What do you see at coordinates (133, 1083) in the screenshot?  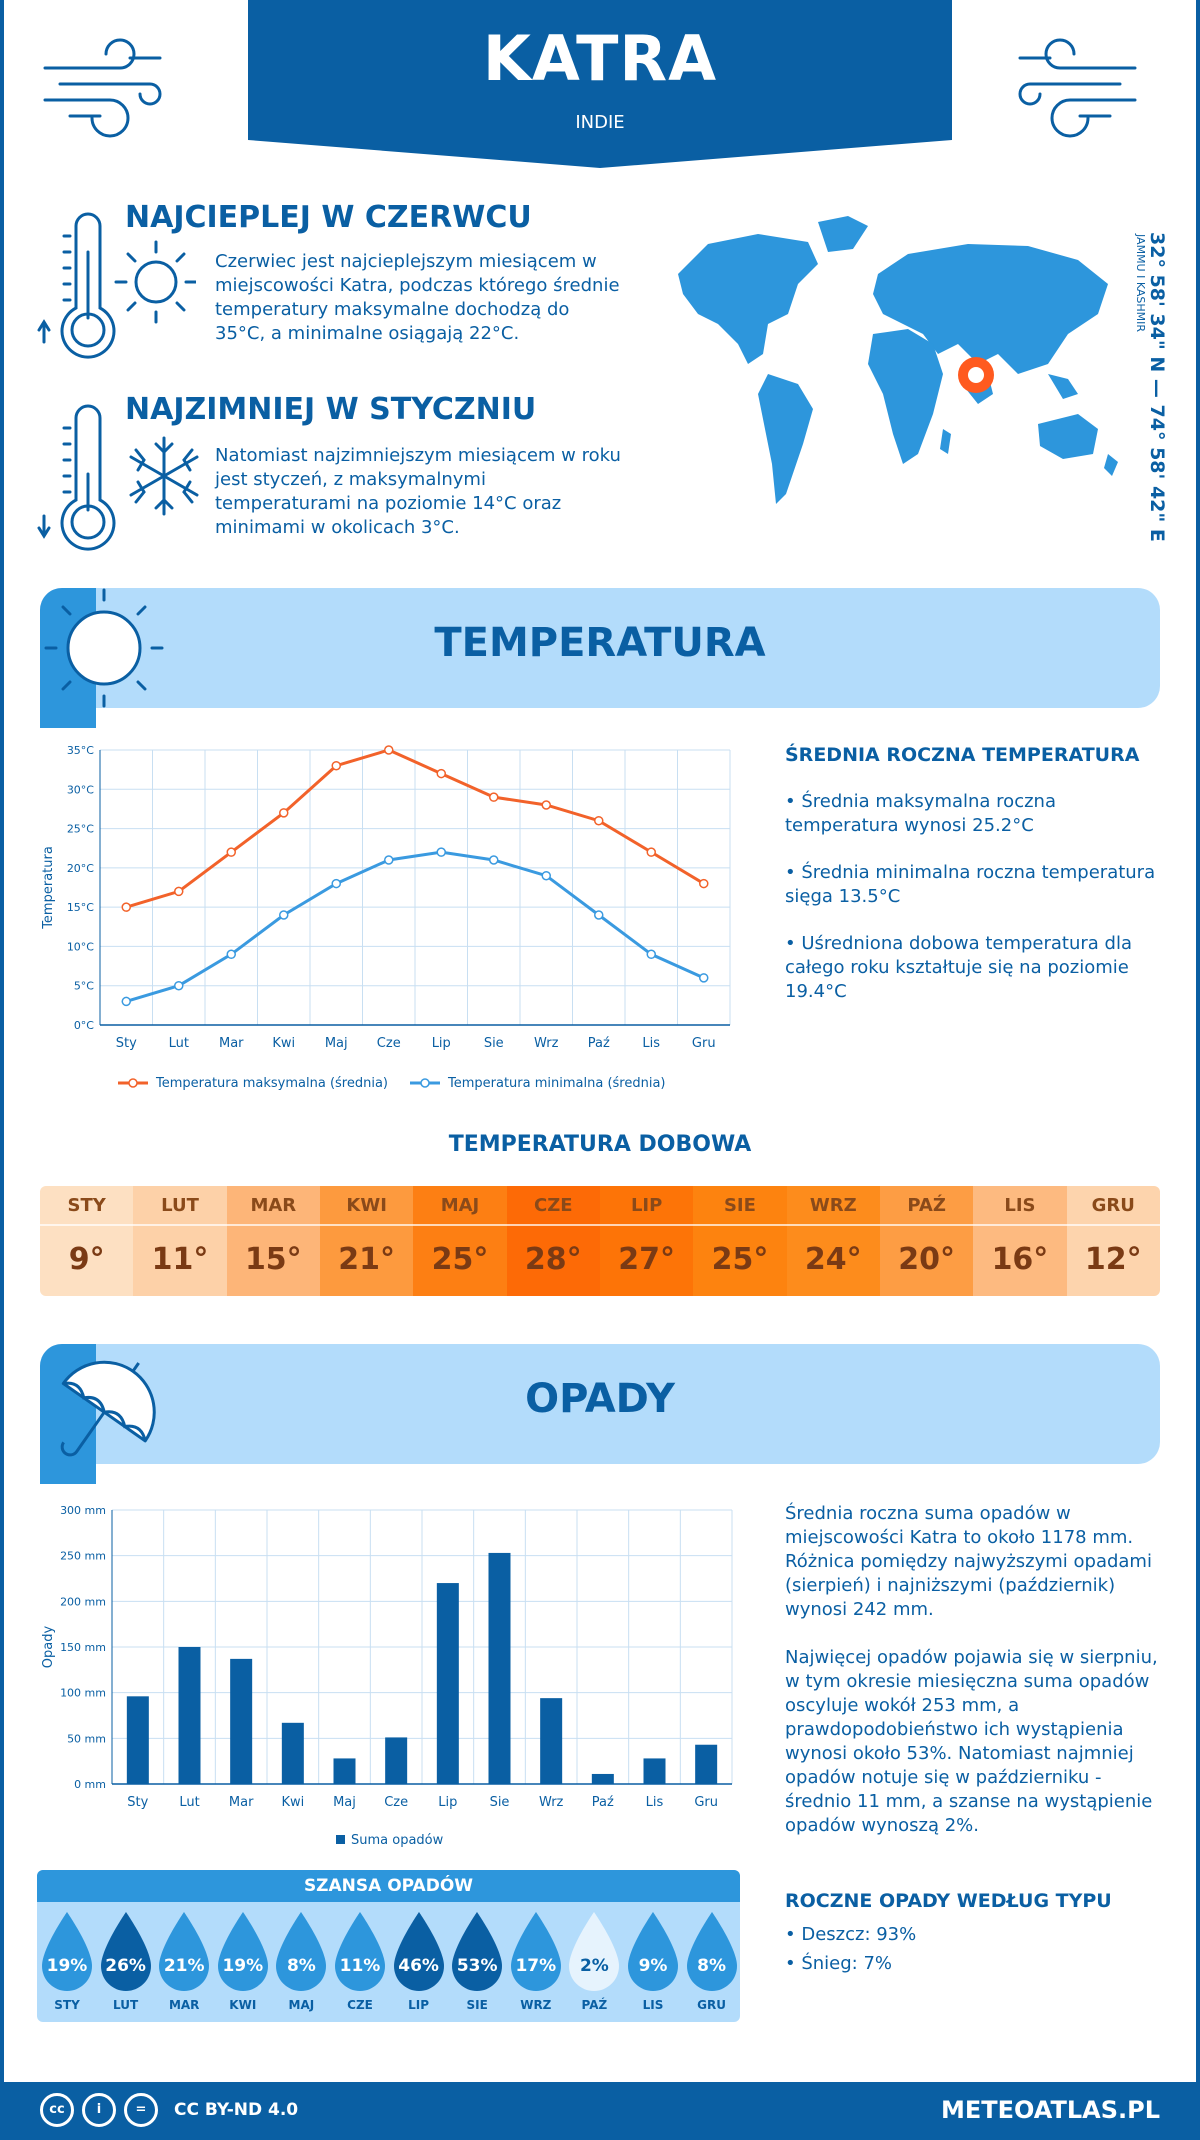 I see `legend-marker` at bounding box center [133, 1083].